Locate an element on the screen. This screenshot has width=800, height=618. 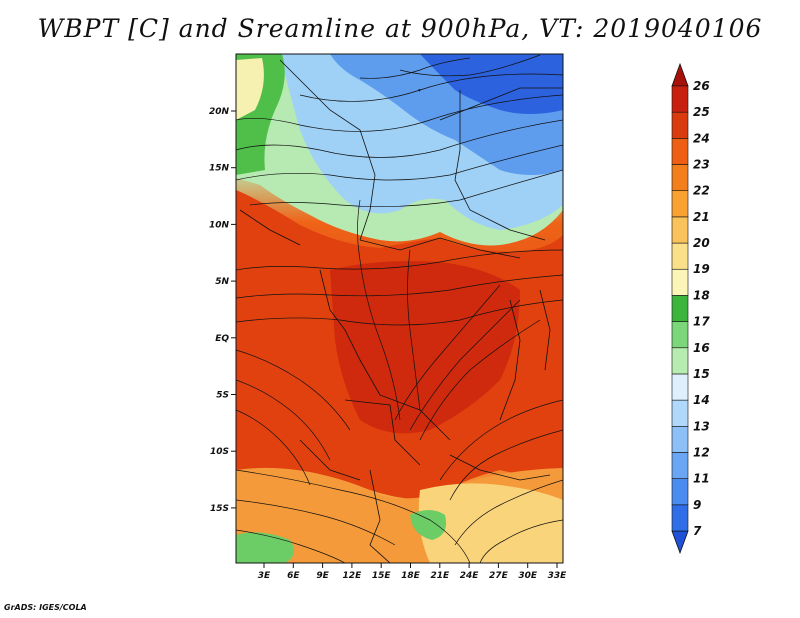
lat-label: 5S is located at coordinates (222, 396).